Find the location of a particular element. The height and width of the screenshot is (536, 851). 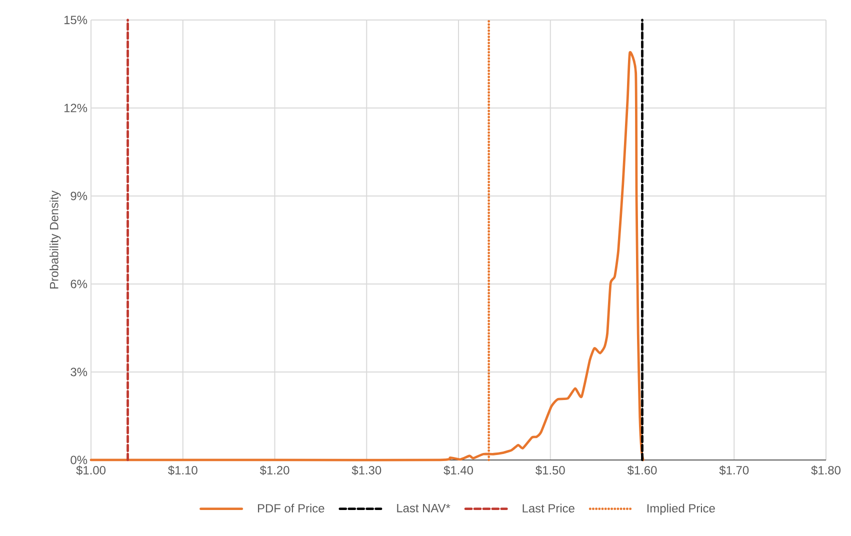

legend-label: Implied Price is located at coordinates (681, 509).